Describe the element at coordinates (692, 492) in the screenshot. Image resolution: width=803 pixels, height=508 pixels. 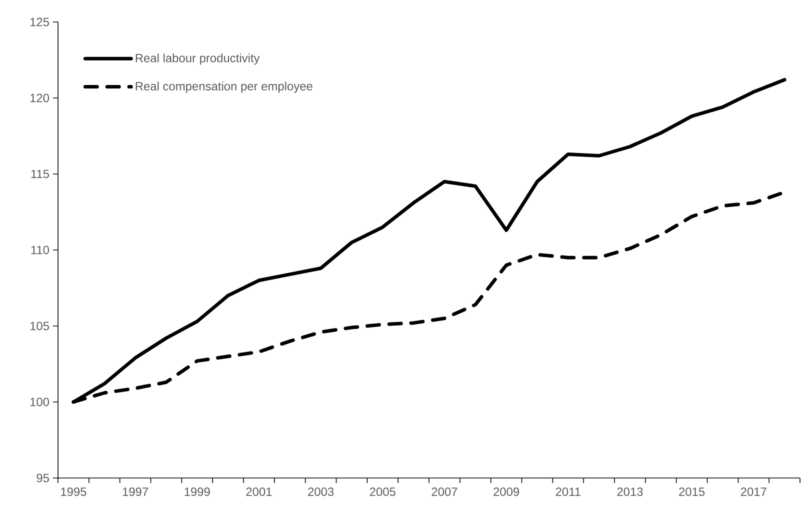
I see `x-tick-label: 2015` at that location.